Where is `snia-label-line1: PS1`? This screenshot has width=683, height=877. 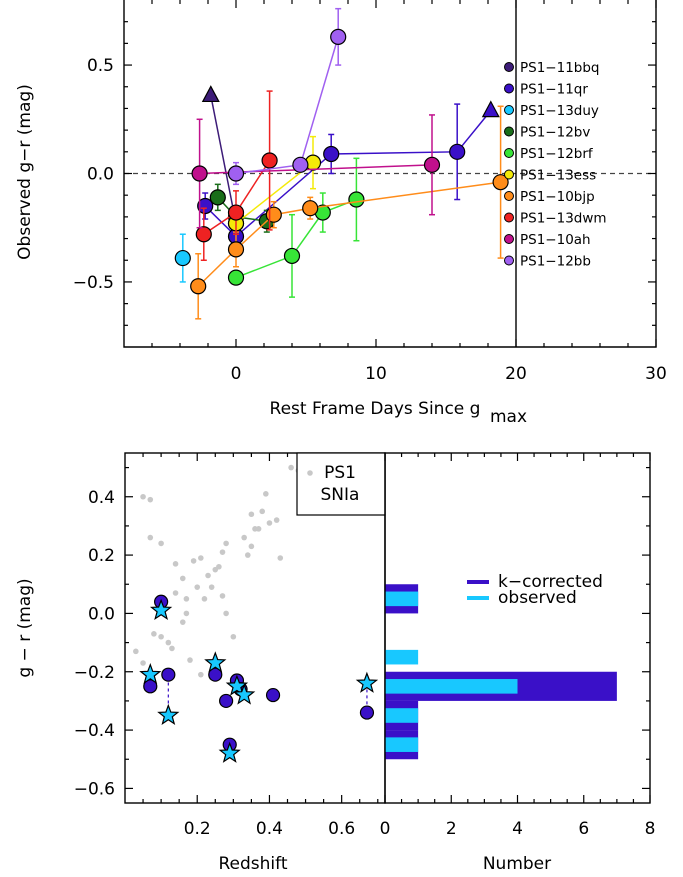 snia-label-line1: PS1 is located at coordinates (340, 473).